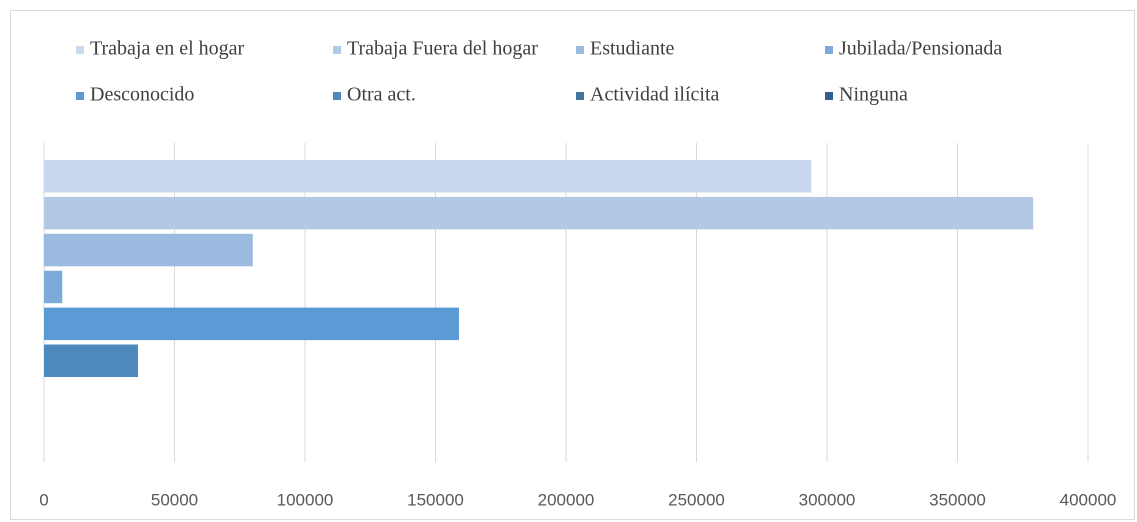  I want to click on x-tick-label: 50000, so click(174, 499).